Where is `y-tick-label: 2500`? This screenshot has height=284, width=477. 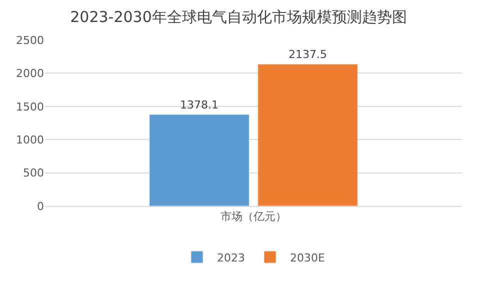 y-tick-label: 2500 is located at coordinates (30, 40).